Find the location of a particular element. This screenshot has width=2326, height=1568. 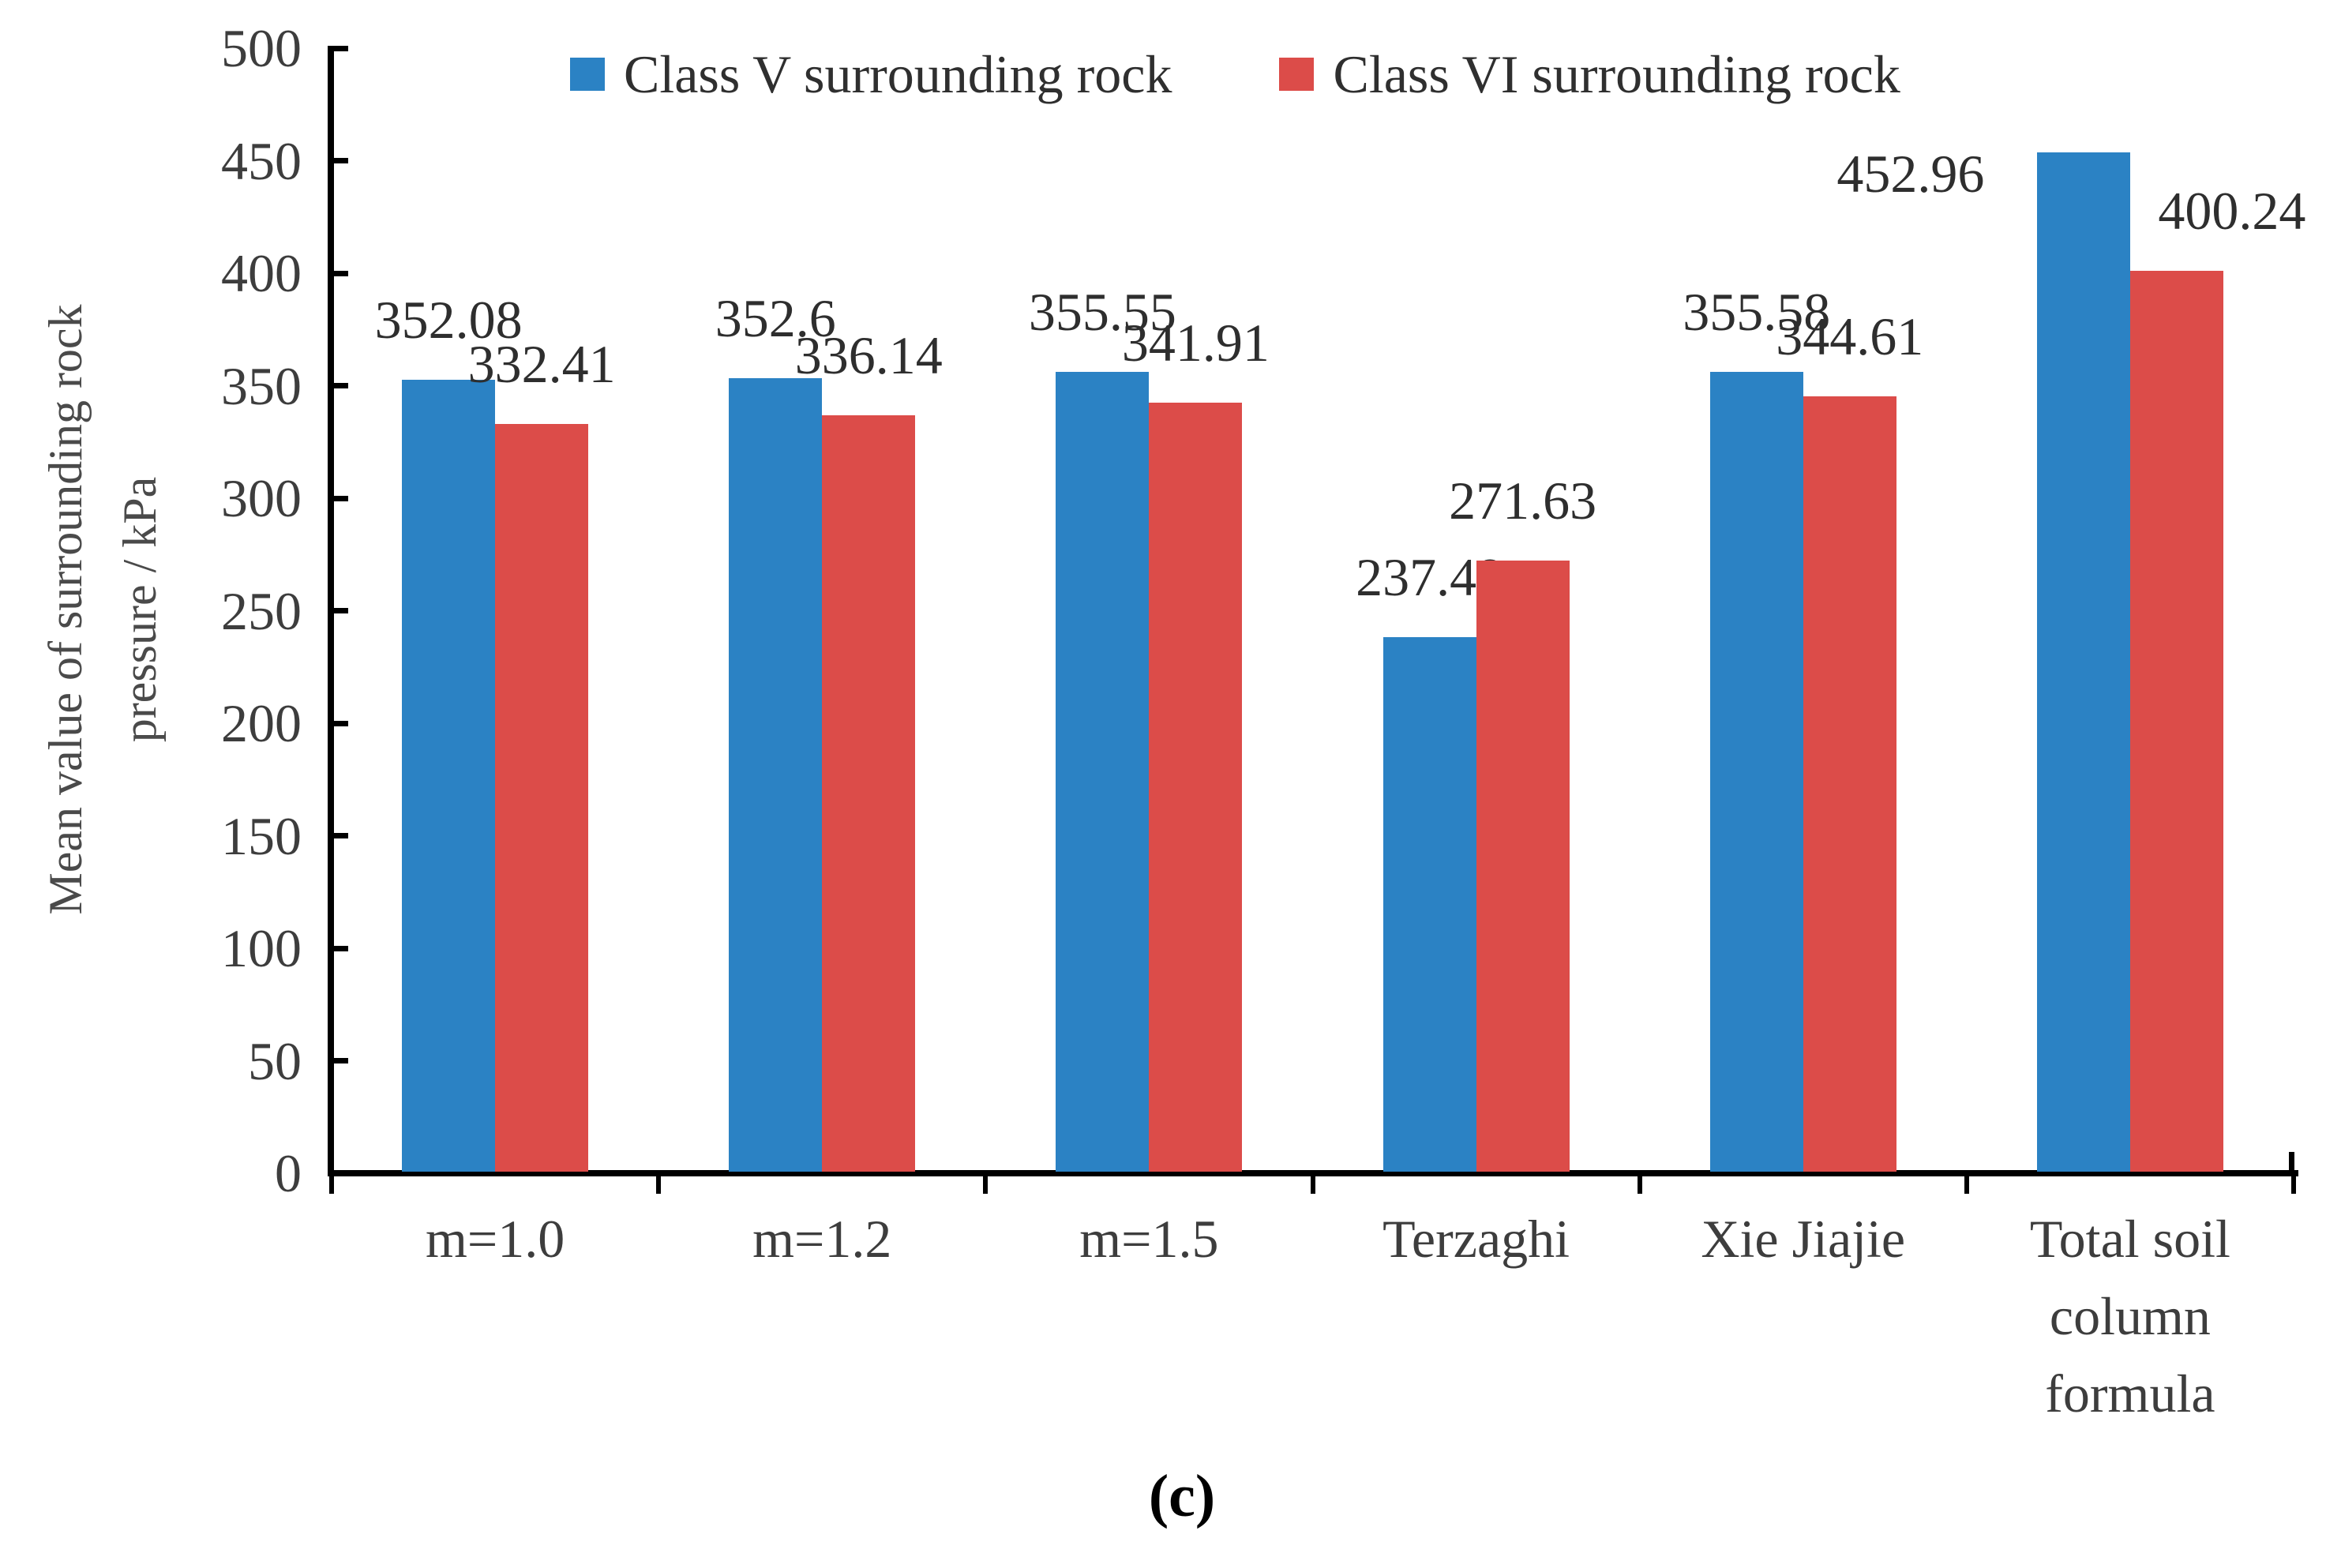

y-tick-label-100: 100 is located at coordinates (261, 948).